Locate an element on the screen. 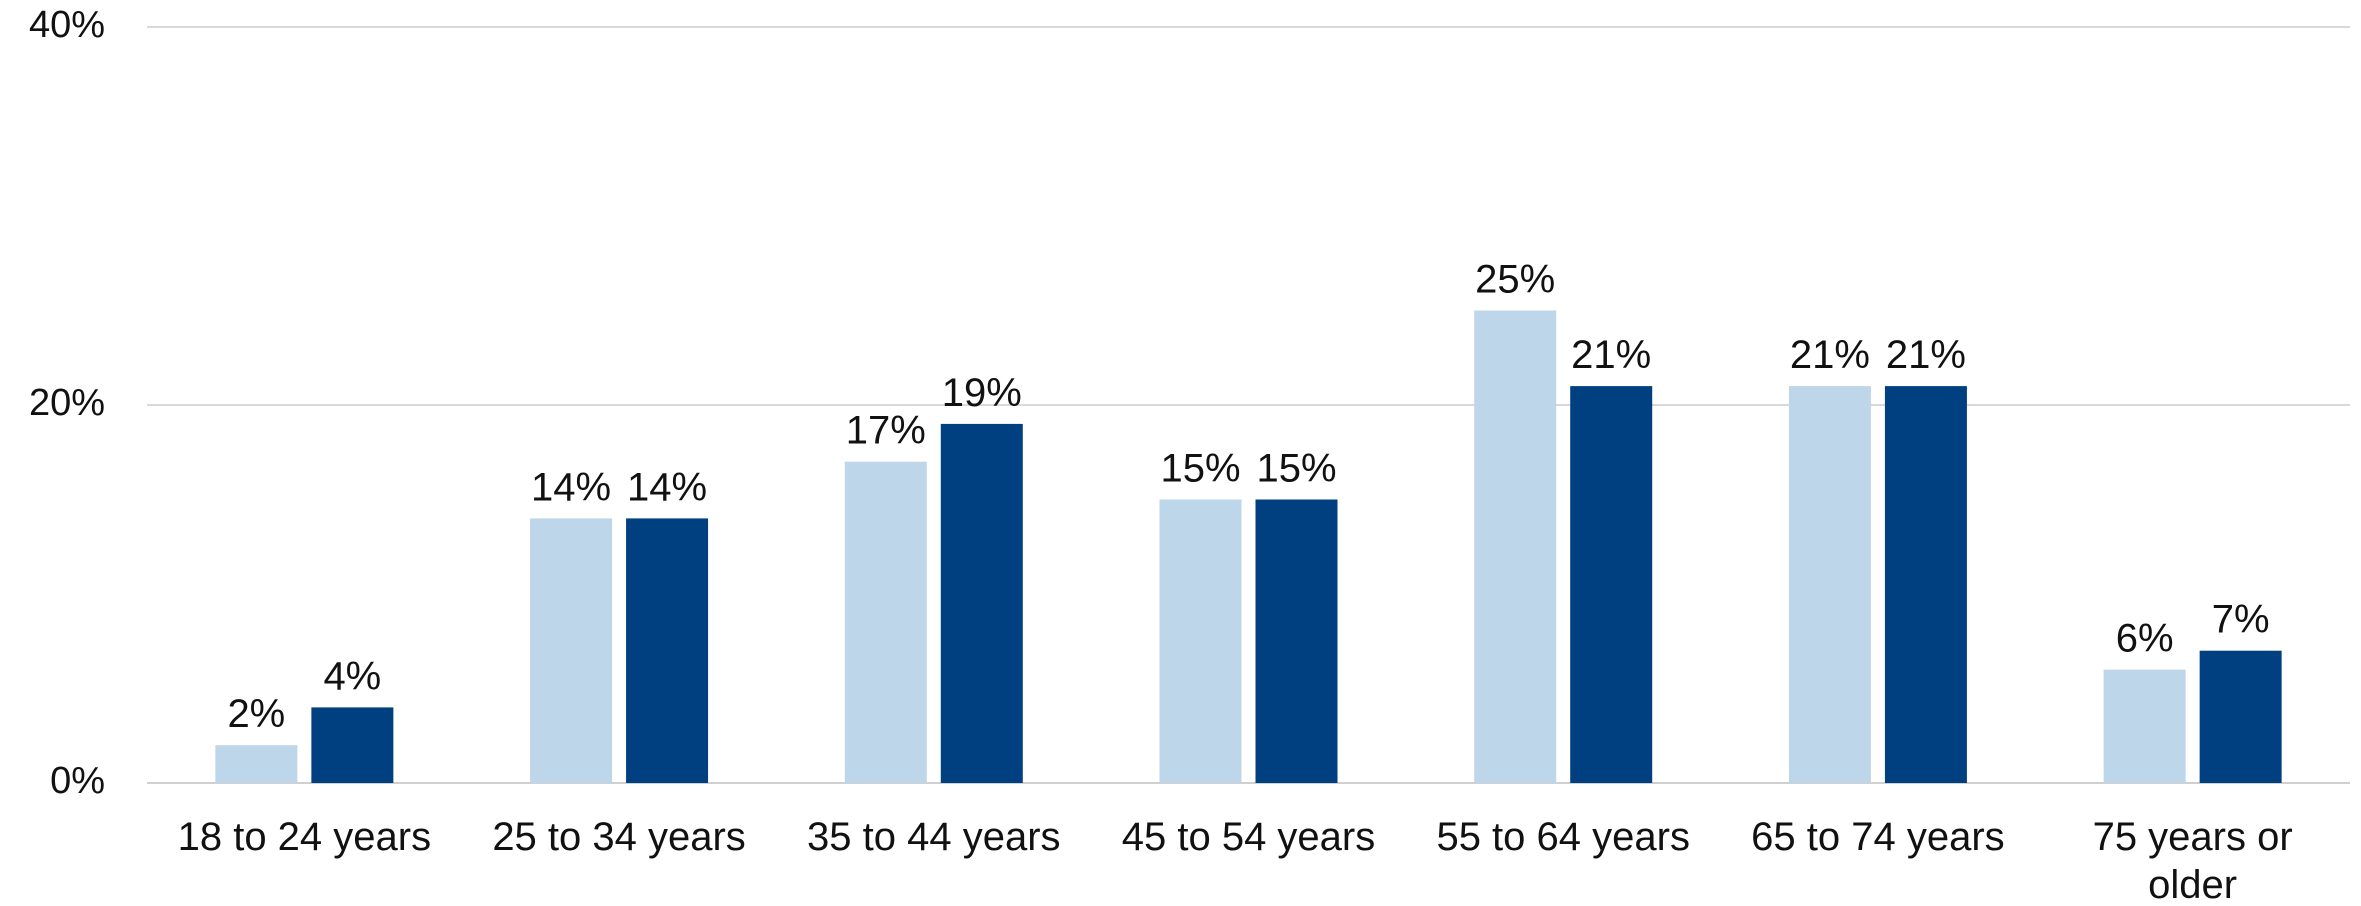  y-tick-label: 20% is located at coordinates (67, 403).